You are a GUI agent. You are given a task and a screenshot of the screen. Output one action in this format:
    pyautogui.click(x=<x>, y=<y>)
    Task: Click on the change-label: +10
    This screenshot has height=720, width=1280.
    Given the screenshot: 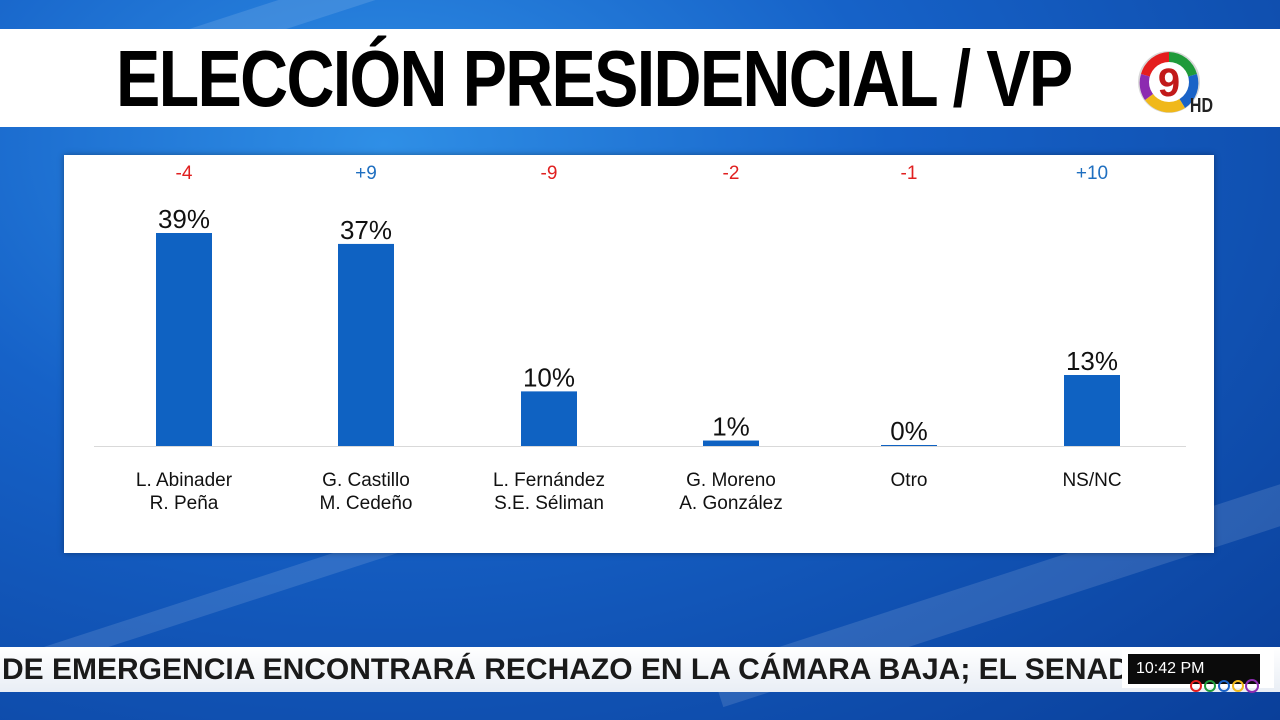 What is the action you would take?
    pyautogui.click(x=1092, y=173)
    